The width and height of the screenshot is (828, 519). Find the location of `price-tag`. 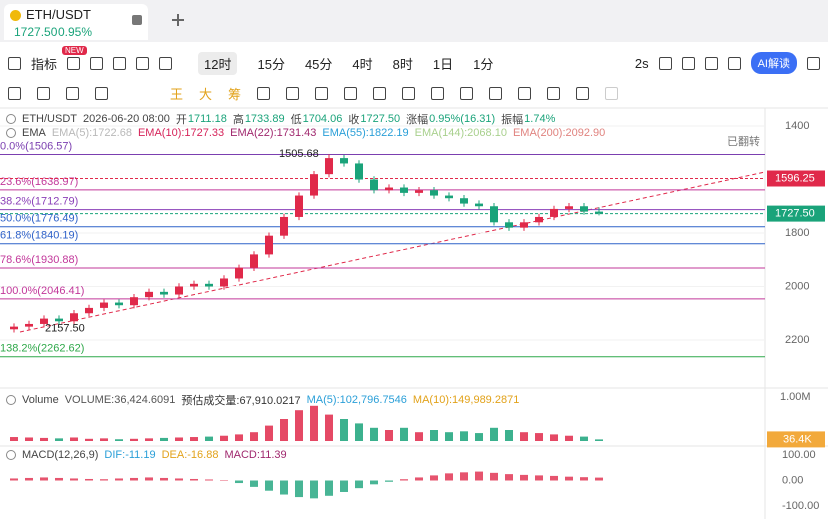

price-tag is located at coordinates (796, 213).